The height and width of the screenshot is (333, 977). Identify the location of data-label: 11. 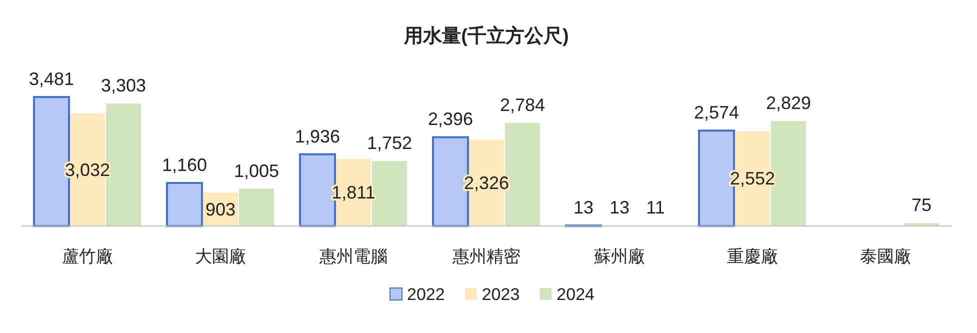
(655, 208).